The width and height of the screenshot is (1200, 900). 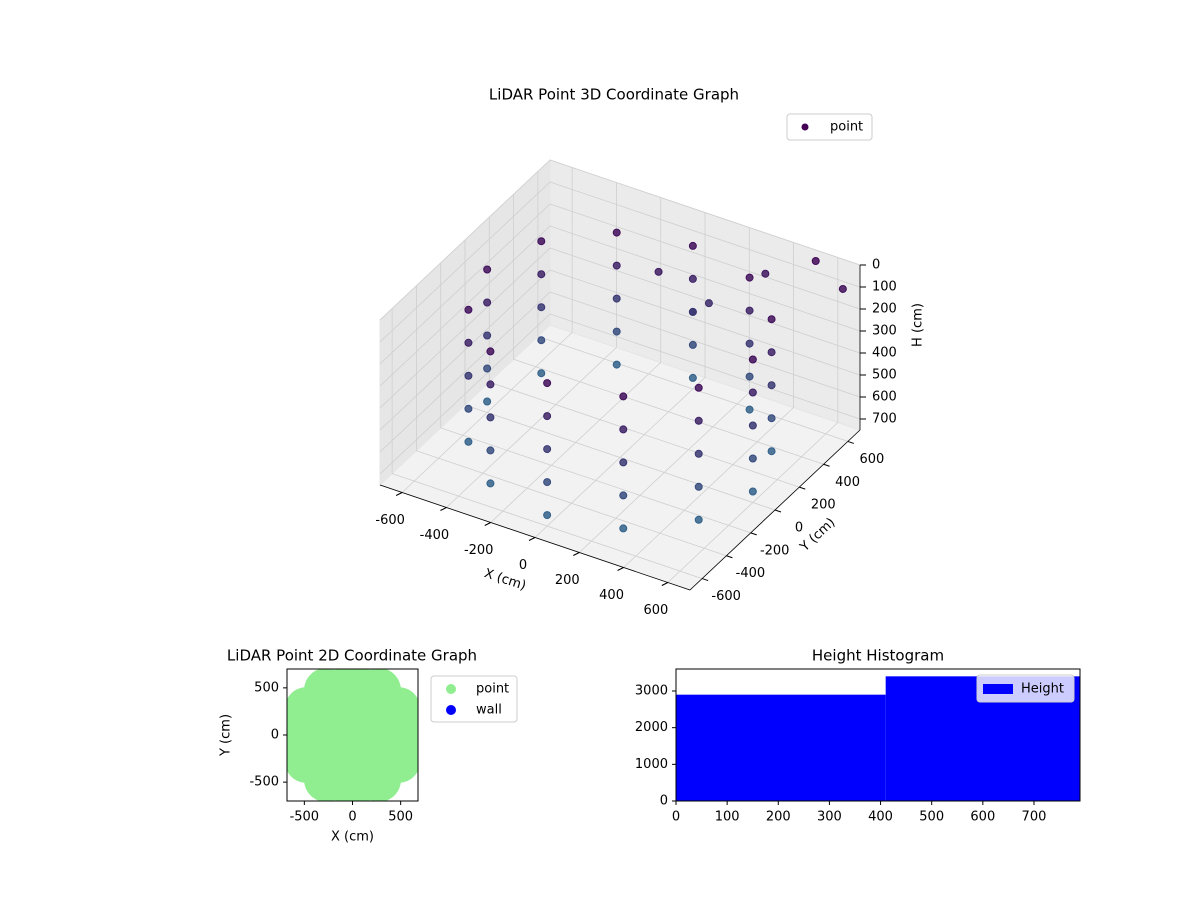 I want to click on y-axis, so click(x=775, y=510).